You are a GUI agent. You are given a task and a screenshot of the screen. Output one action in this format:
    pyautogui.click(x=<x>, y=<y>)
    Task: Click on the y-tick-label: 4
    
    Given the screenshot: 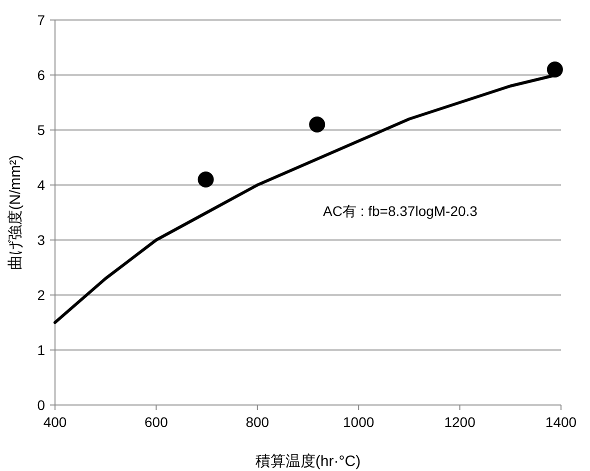 What is the action you would take?
    pyautogui.click(x=41, y=185)
    